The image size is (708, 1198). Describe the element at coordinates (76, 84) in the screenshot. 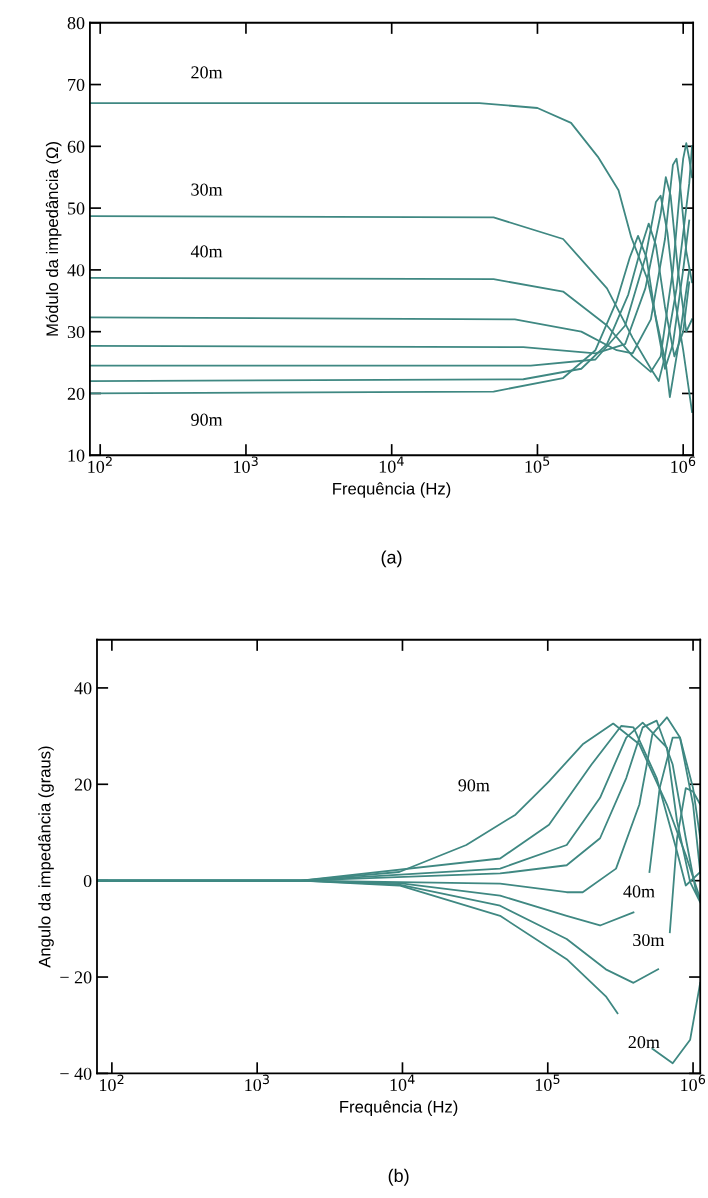

I see `y-tick-label: 70` at that location.